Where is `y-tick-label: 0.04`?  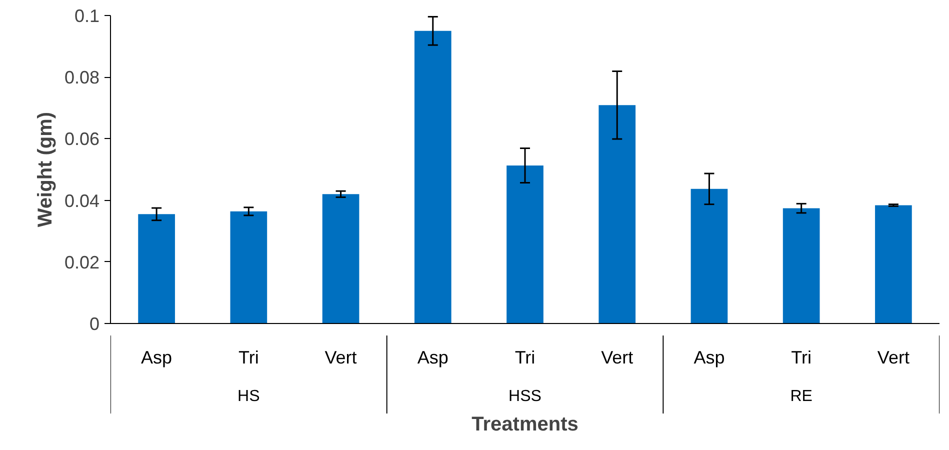
y-tick-label: 0.04 is located at coordinates (82, 200).